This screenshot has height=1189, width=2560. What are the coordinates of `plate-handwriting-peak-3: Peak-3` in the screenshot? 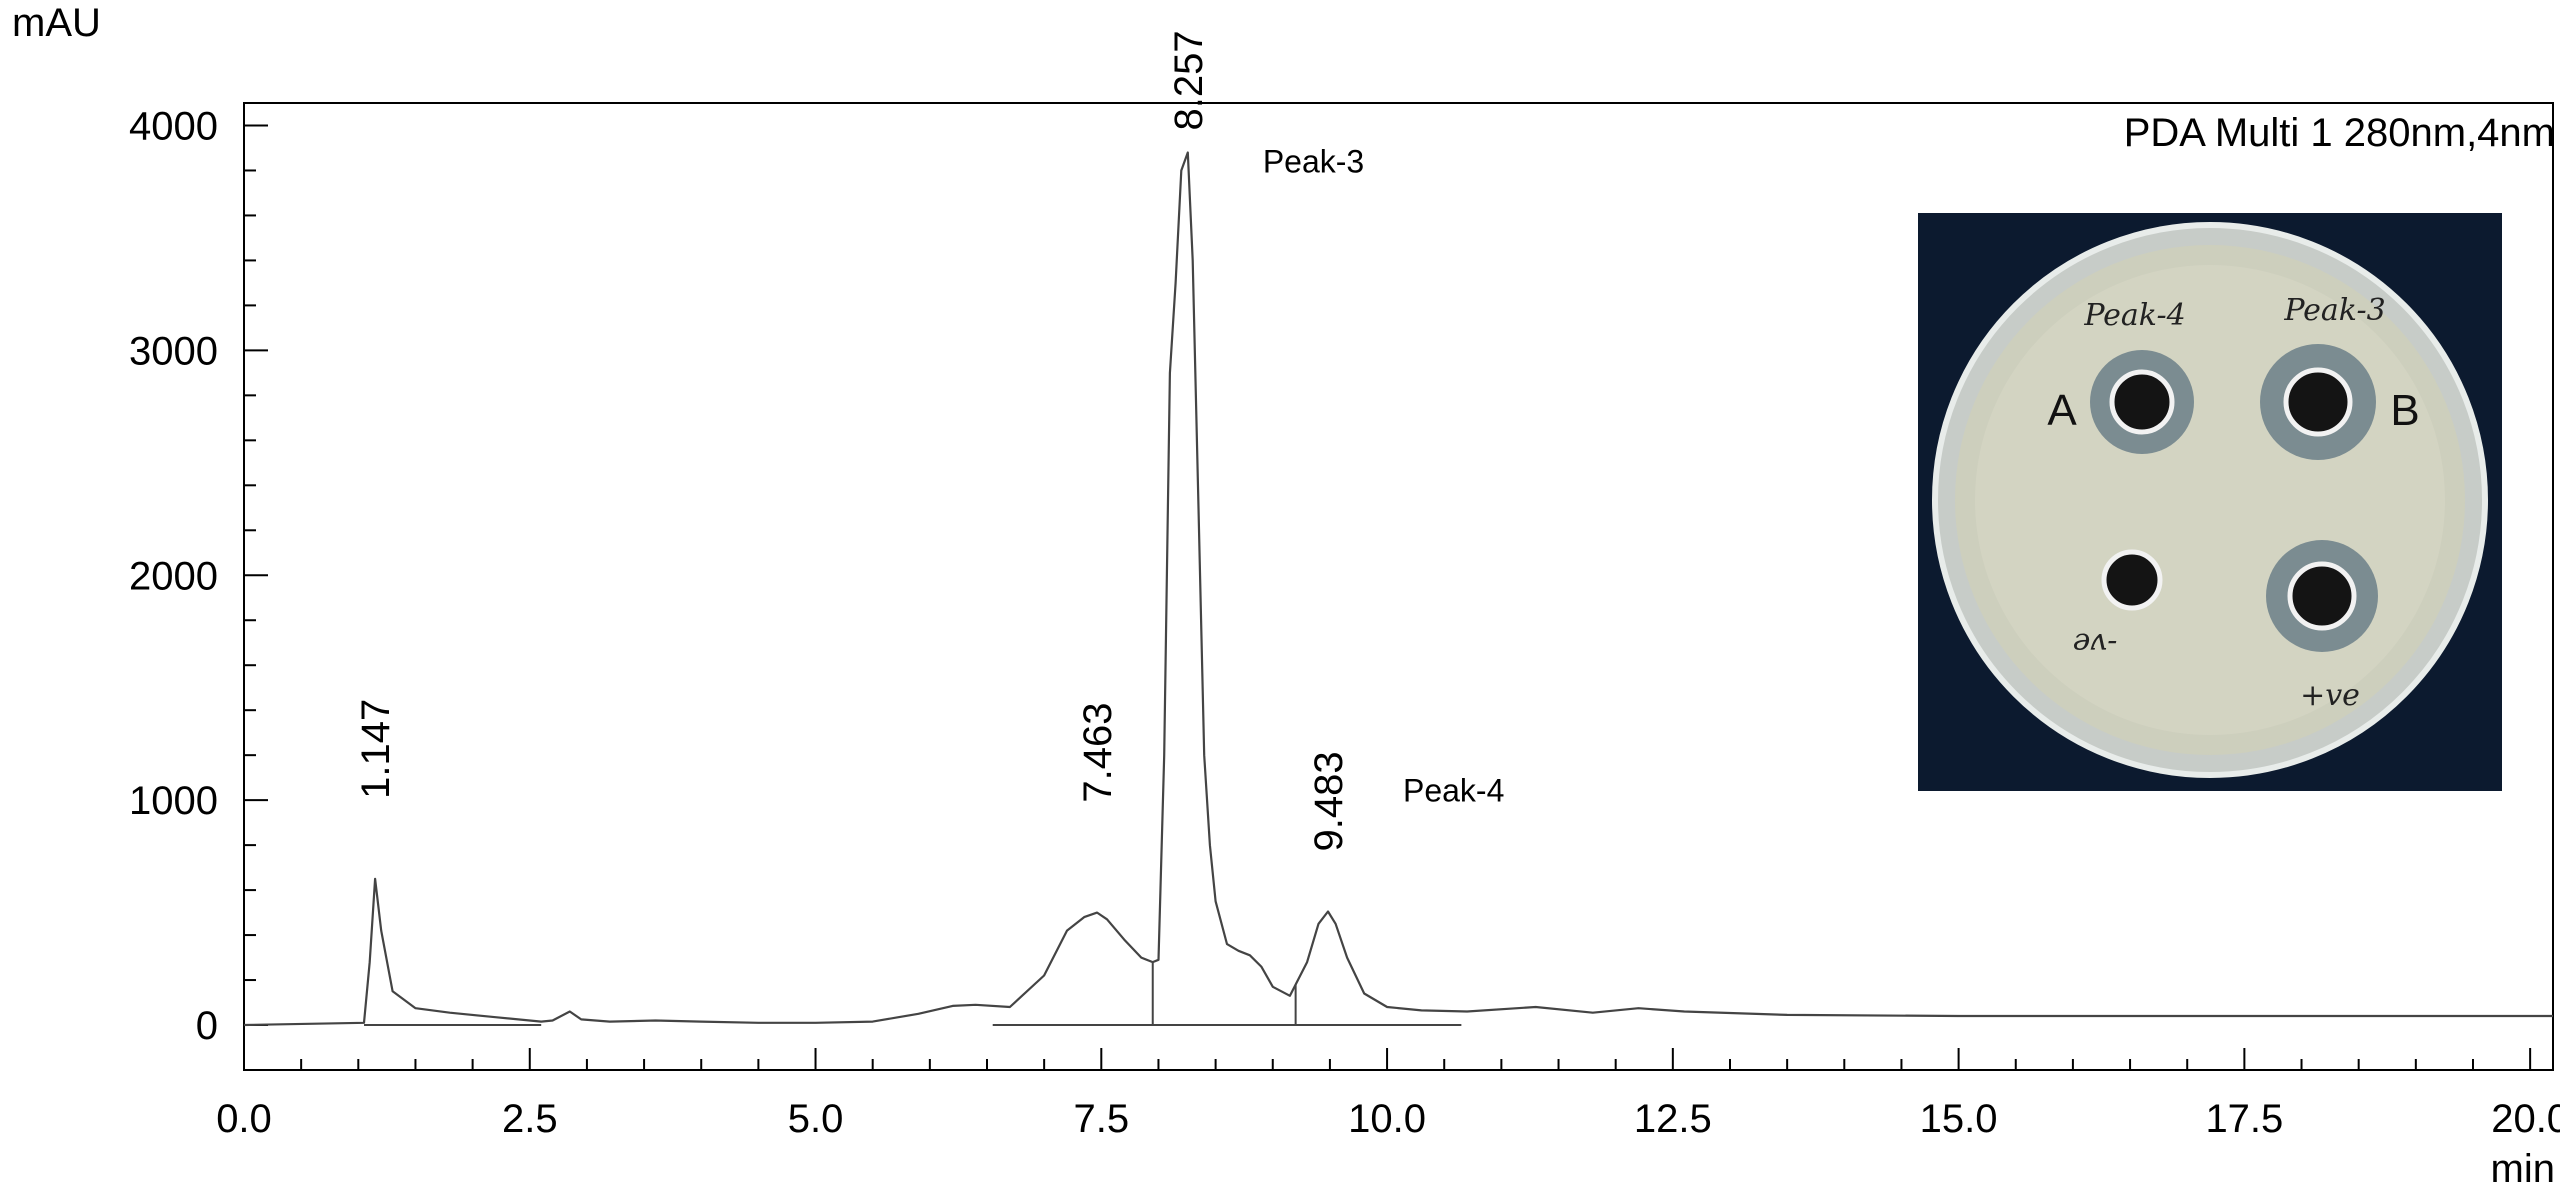 It's located at (2334, 310).